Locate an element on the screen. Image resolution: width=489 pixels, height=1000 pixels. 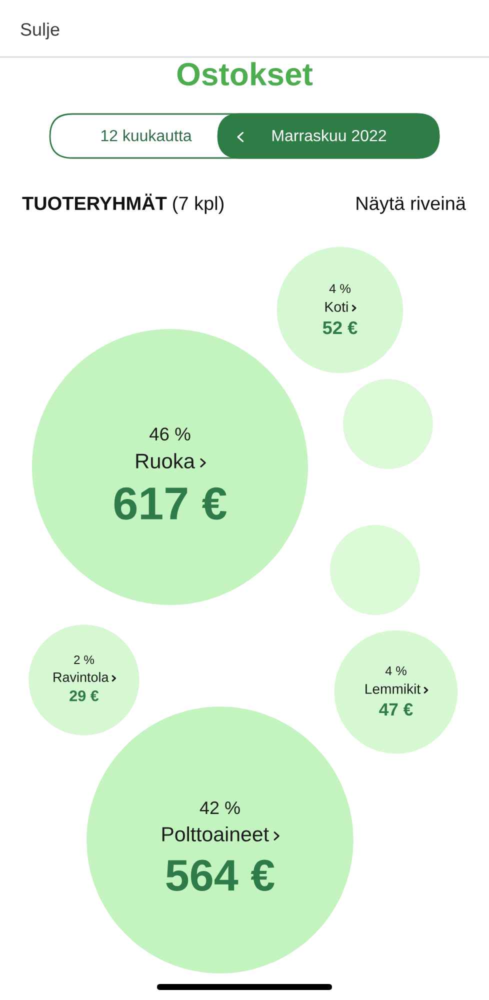
category-label: Ruoka is located at coordinates (166, 460).